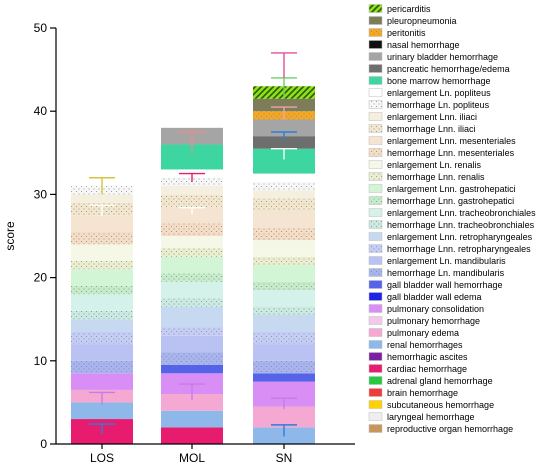  Describe the element at coordinates (192, 344) in the screenshot. I see `bar-mol-enlargement-ln-mandibularis` at that location.